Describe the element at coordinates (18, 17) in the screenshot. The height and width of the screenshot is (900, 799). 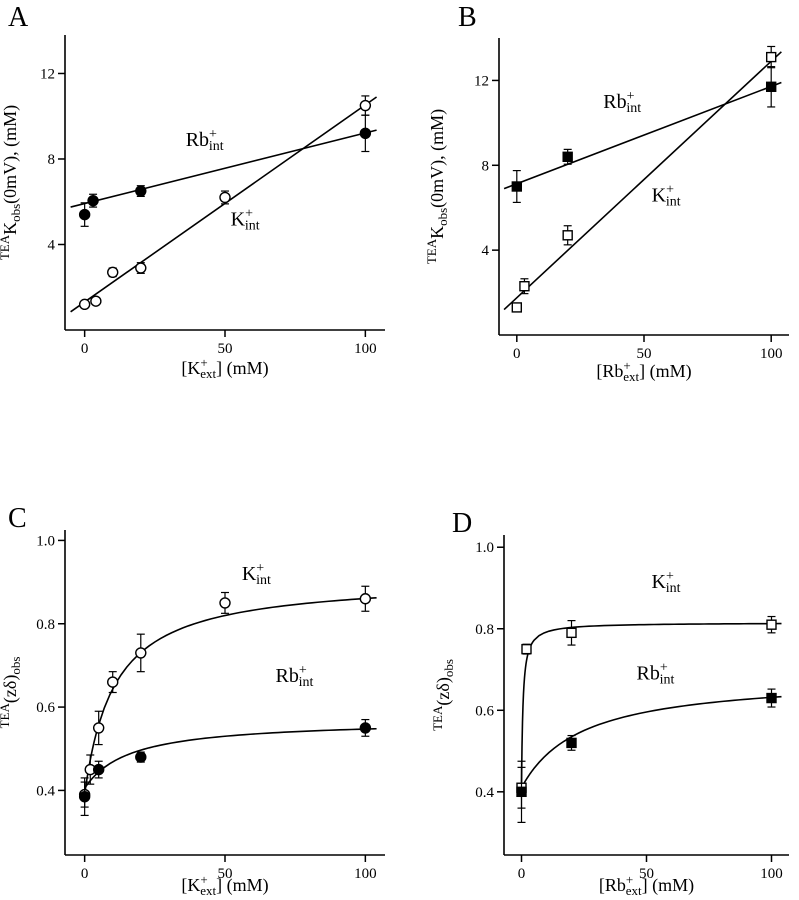
I see `panel-label-a: A` at that location.